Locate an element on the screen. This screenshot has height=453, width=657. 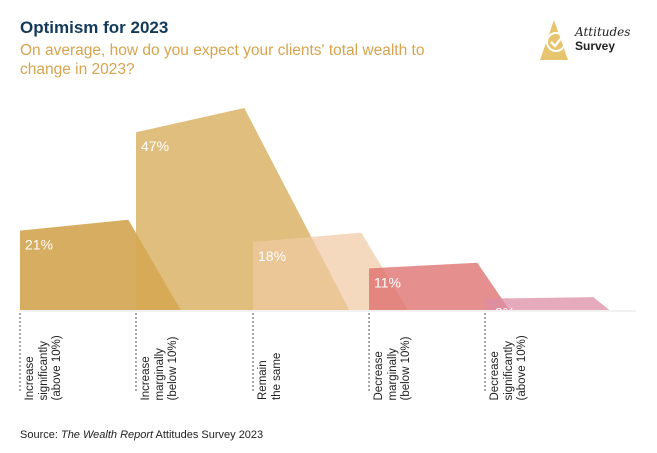
check-circle-icon is located at coordinates (556, 42).